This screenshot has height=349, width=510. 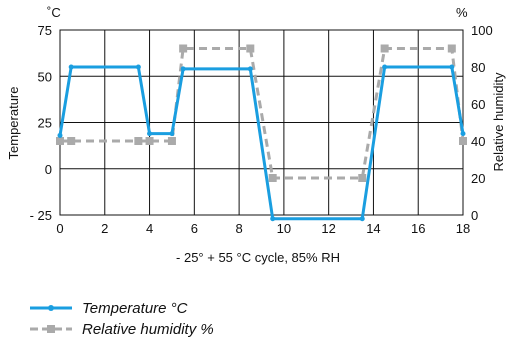 What do you see at coordinates (498, 121) in the screenshot?
I see `y-axis-label-right: Relative humidity` at bounding box center [498, 121].